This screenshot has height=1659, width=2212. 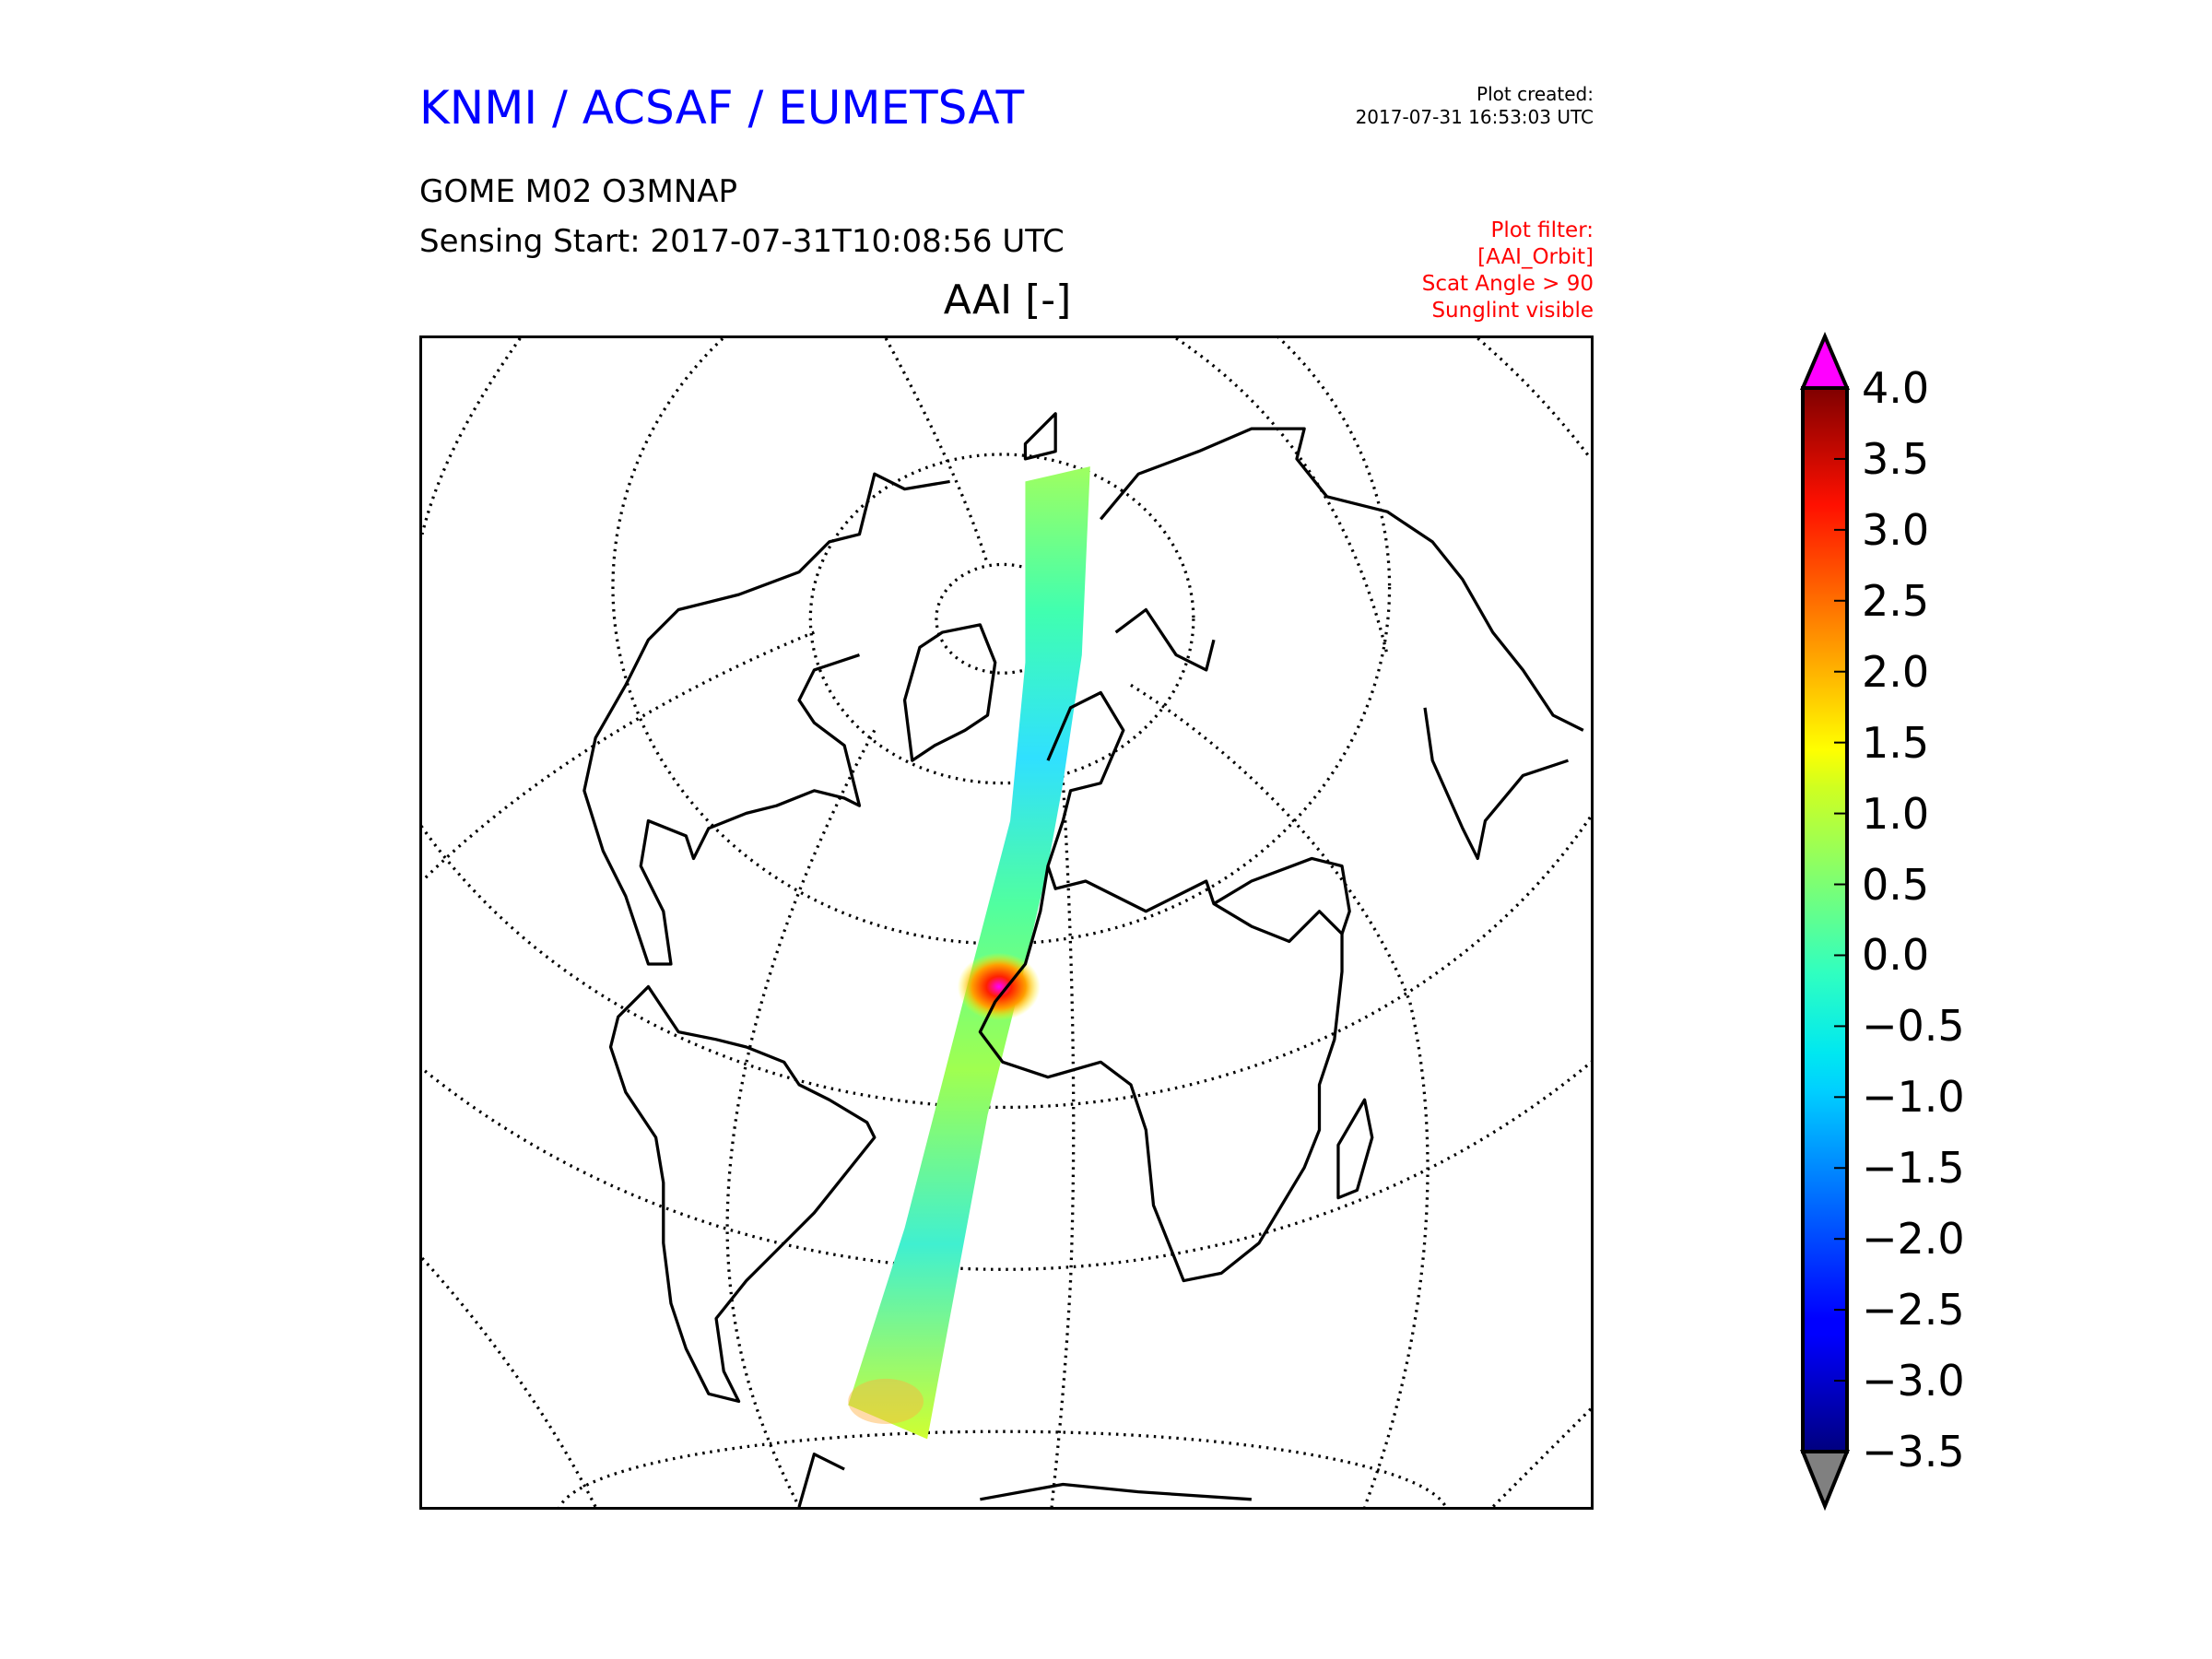 I want to click on coast-asia, so click(x=1342, y=579).